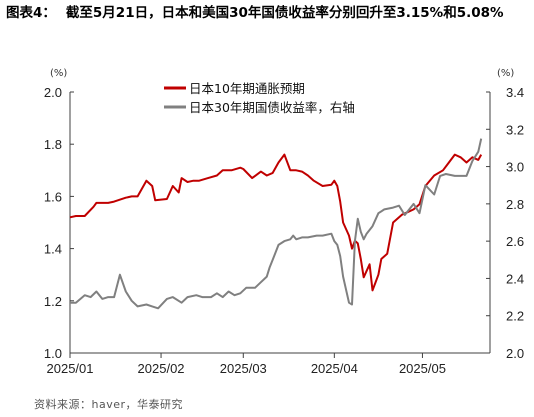 The width and height of the screenshot is (534, 417). What do you see at coordinates (284, 13) in the screenshot?
I see `figure-title-text: 截至5月21日，日本和美国30年国债收益率分别回升至3.15%和5.08%` at bounding box center [284, 13].